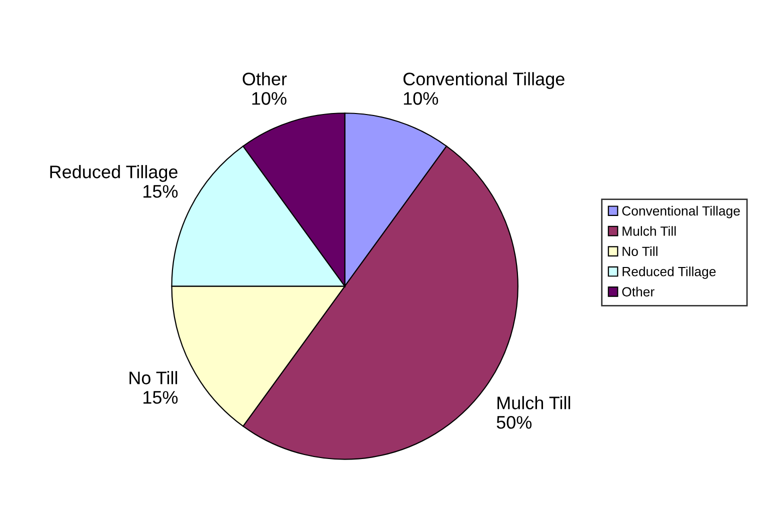  What do you see at coordinates (649, 231) in the screenshot?
I see `legend-label: Mulch Till` at bounding box center [649, 231].